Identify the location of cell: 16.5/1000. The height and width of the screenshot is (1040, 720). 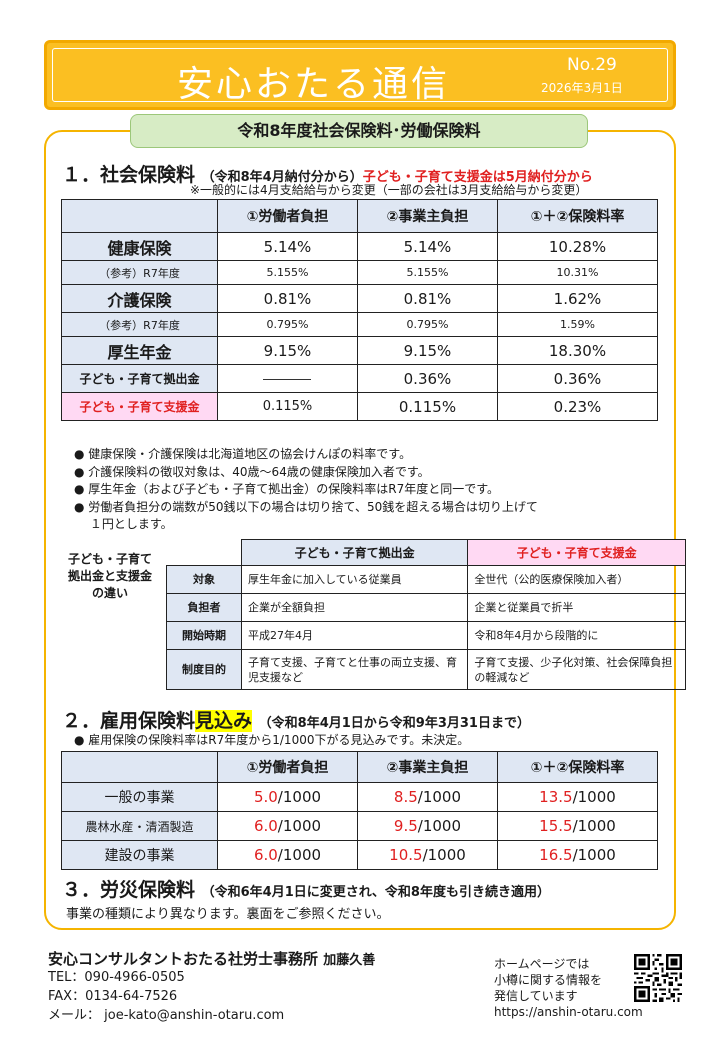
(577, 855).